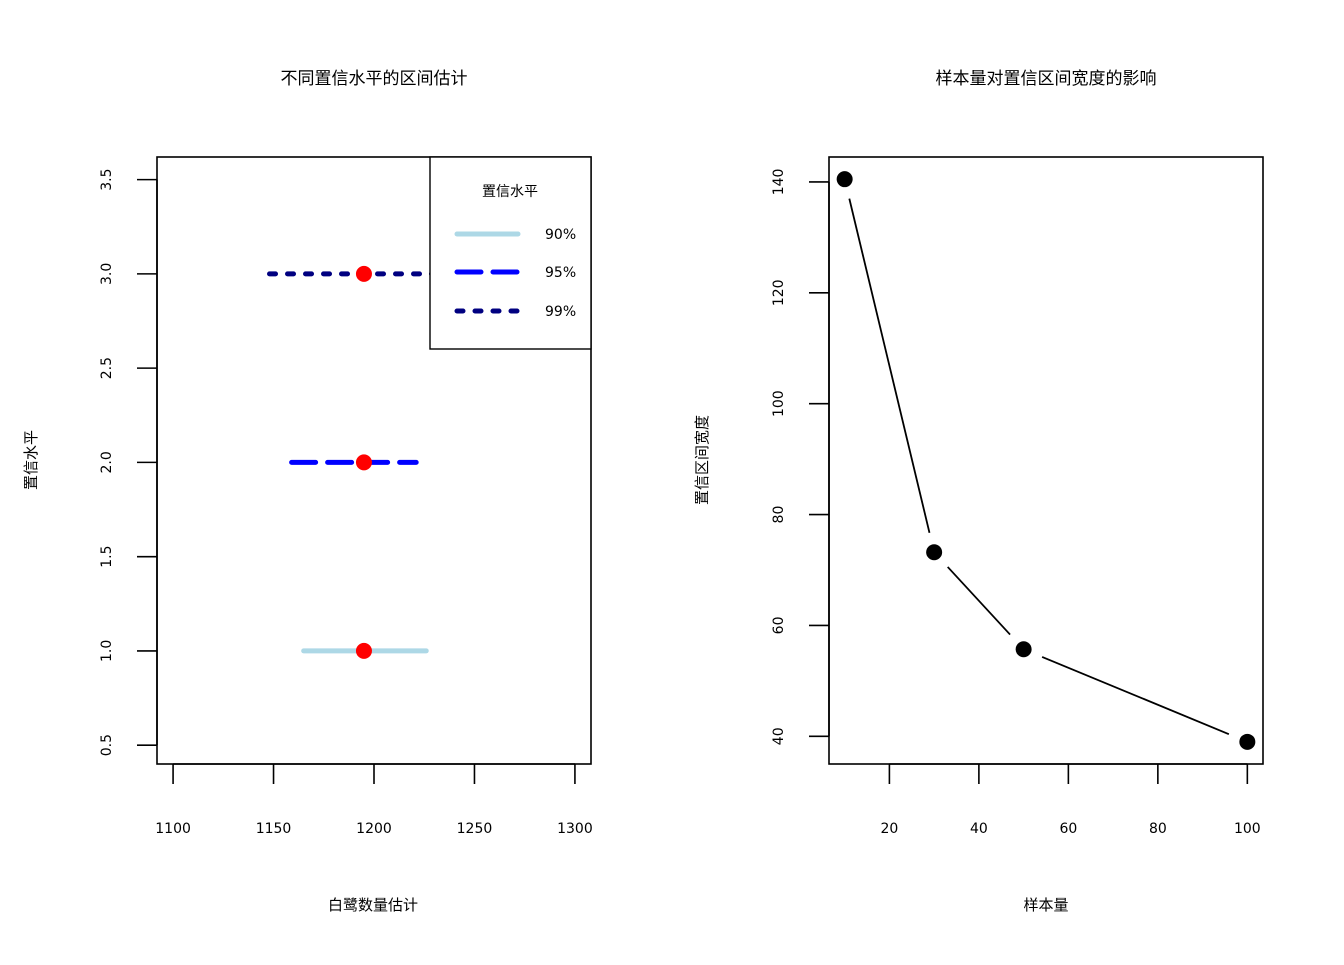 This screenshot has width=1344, height=965. Describe the element at coordinates (107, 274) in the screenshot. I see `left-chart-y-tick-label: 3.0` at that location.